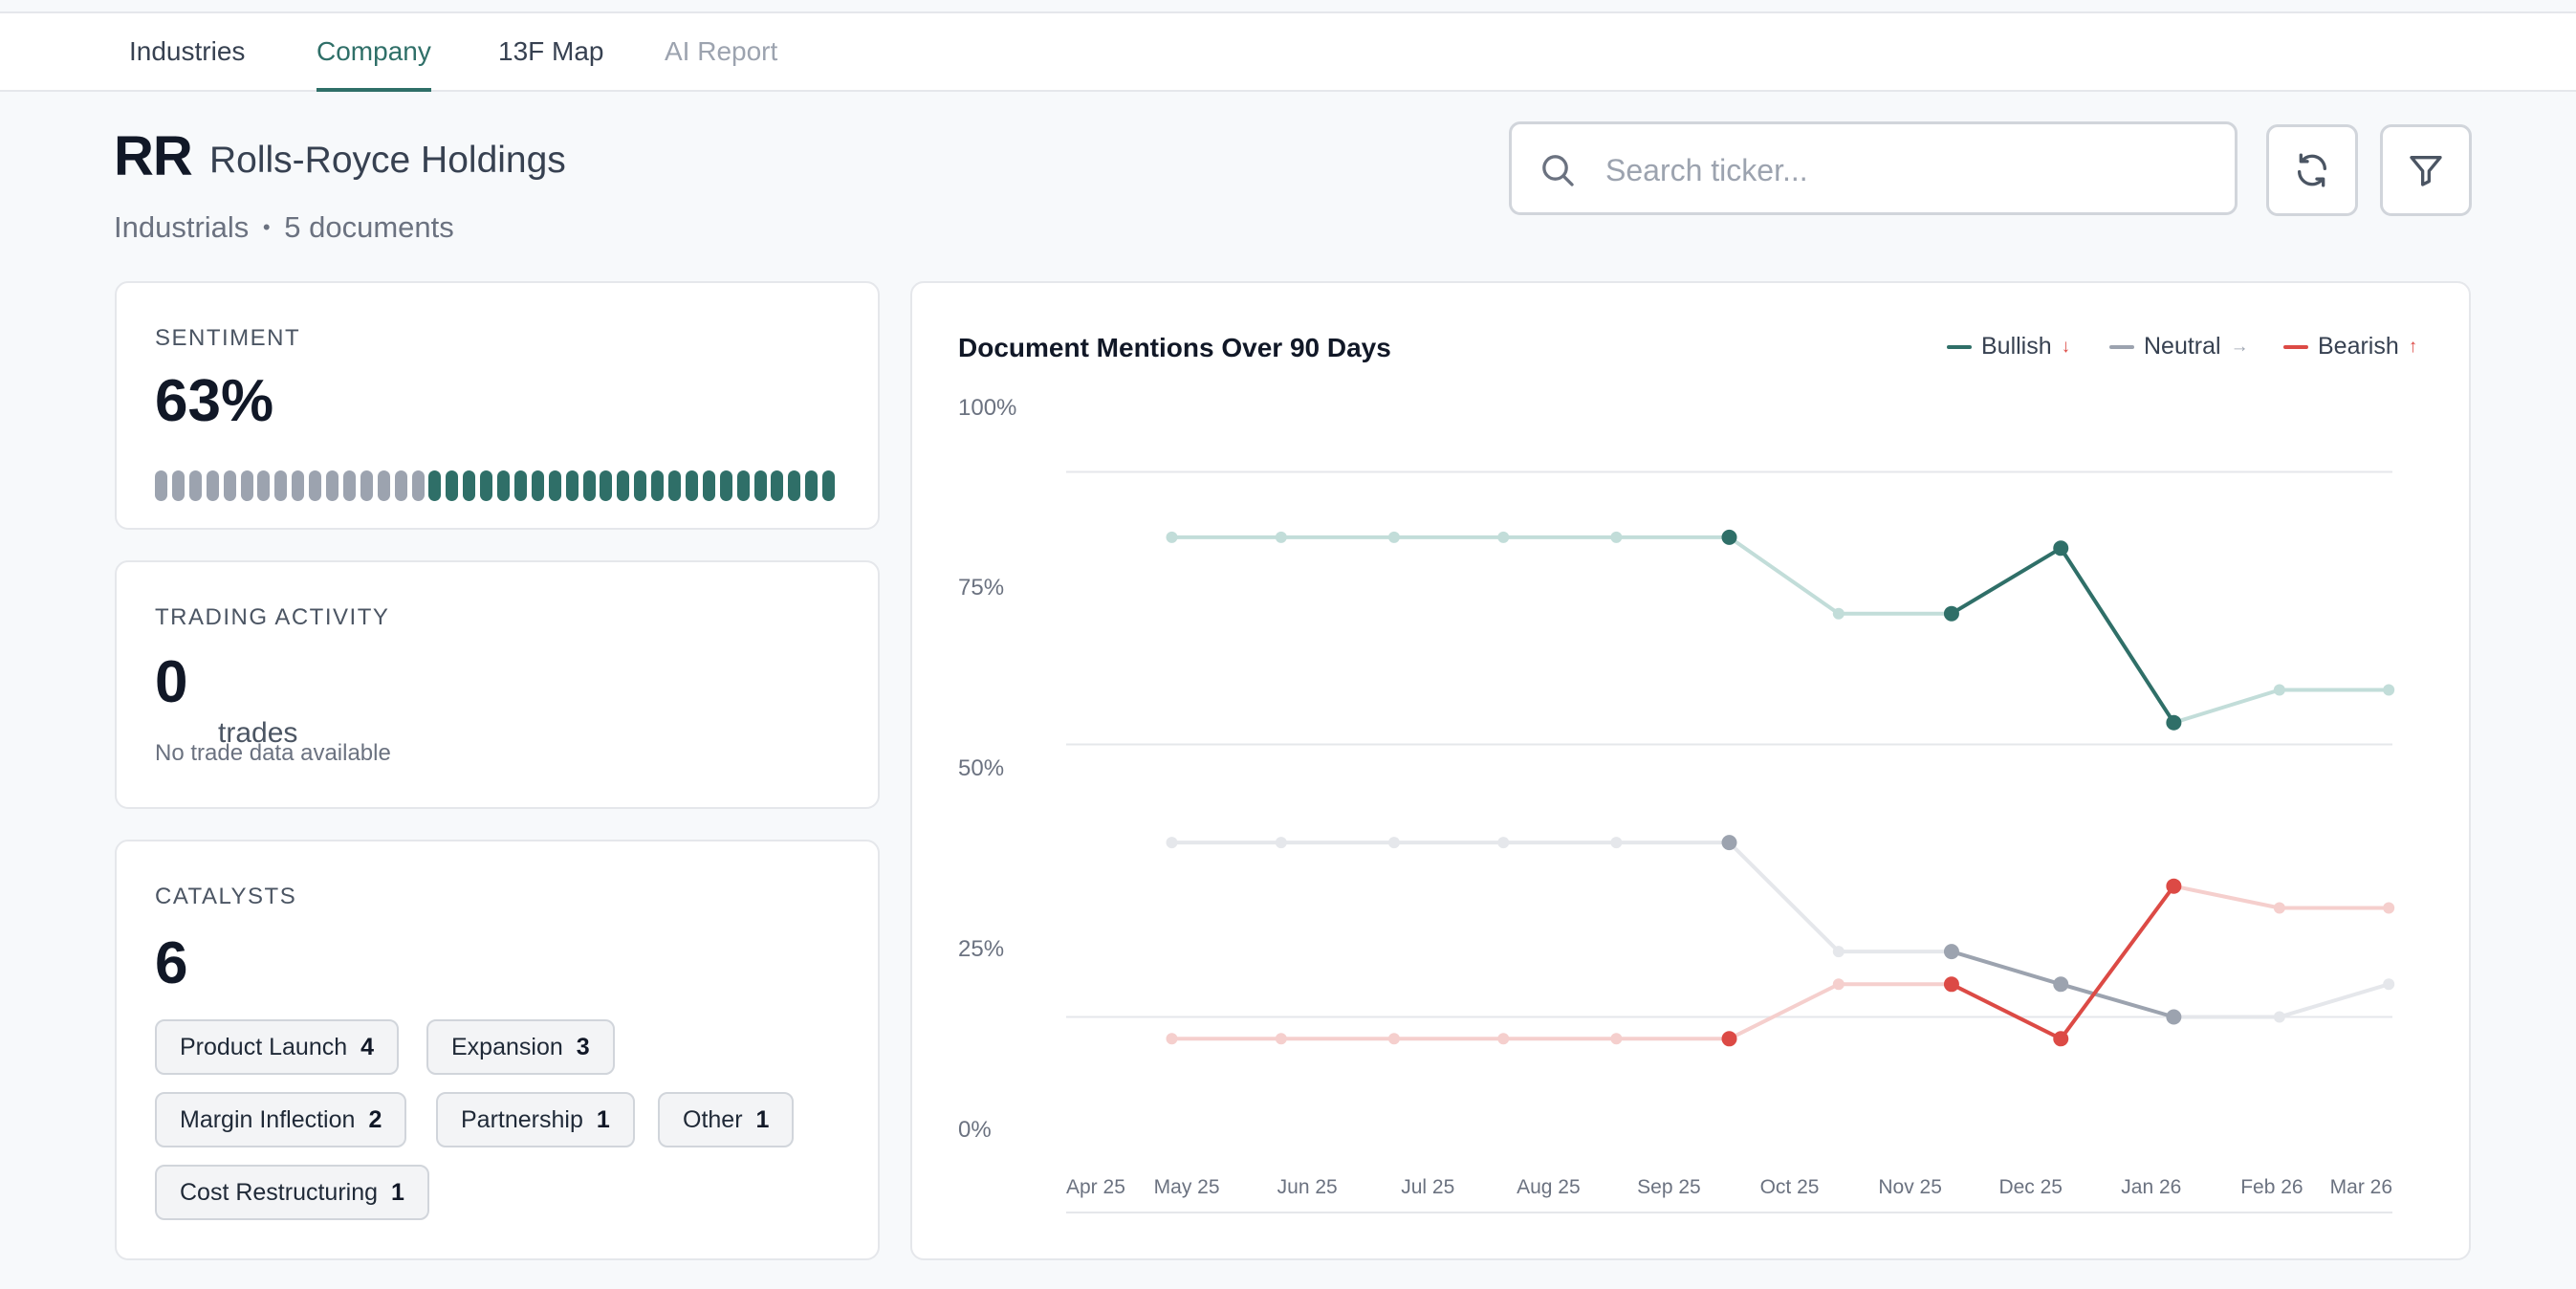 Image resolution: width=2576 pixels, height=1289 pixels. What do you see at coordinates (975, 1130) in the screenshot?
I see `y-tick-label: 0%` at bounding box center [975, 1130].